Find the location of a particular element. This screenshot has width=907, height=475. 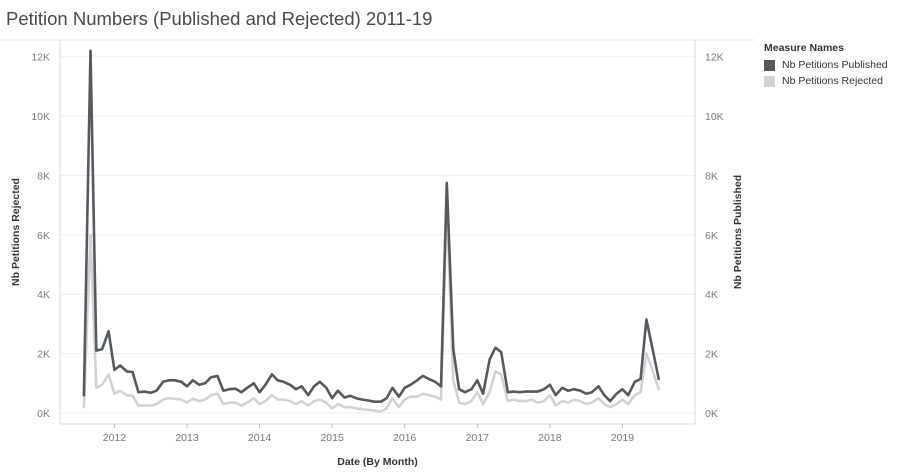

legend-label-published: Nb Petitions Published is located at coordinates (835, 65).